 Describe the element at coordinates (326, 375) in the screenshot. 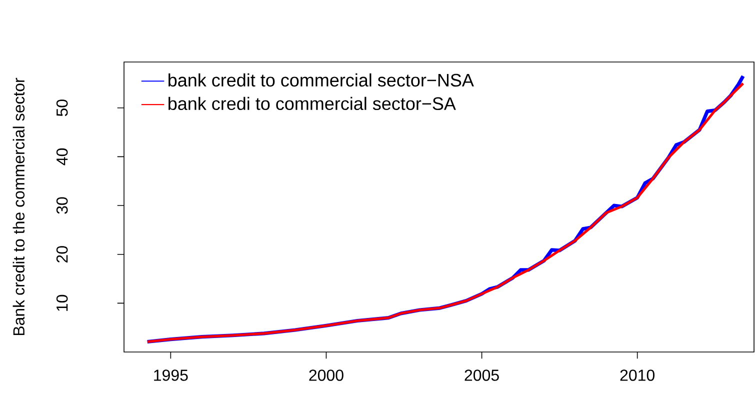

I see `x-tick-label: 2000` at that location.